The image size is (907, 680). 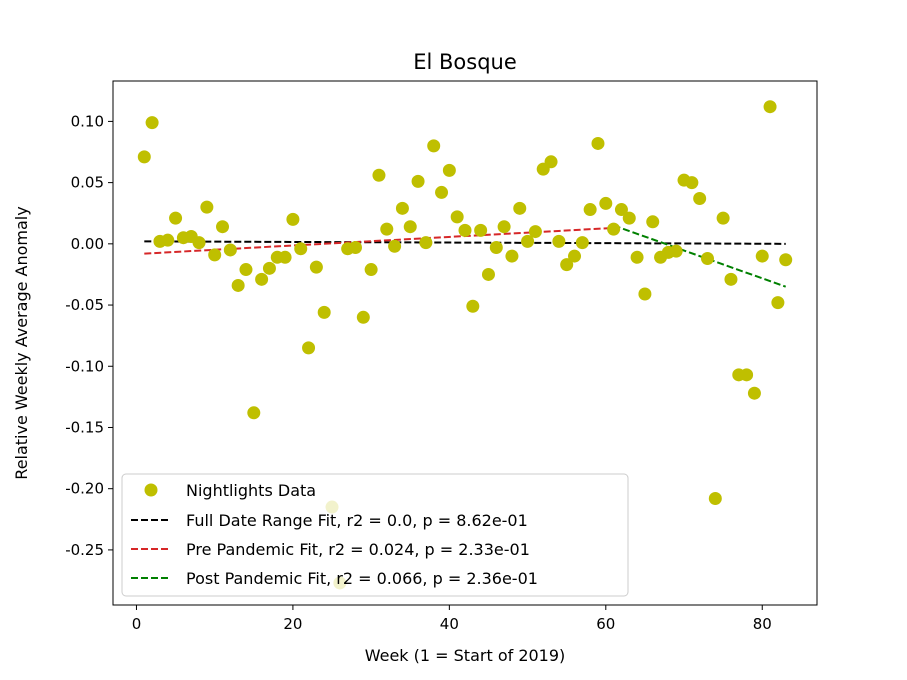 I want to click on post-pandemic-fit-line, so click(x=700, y=256).